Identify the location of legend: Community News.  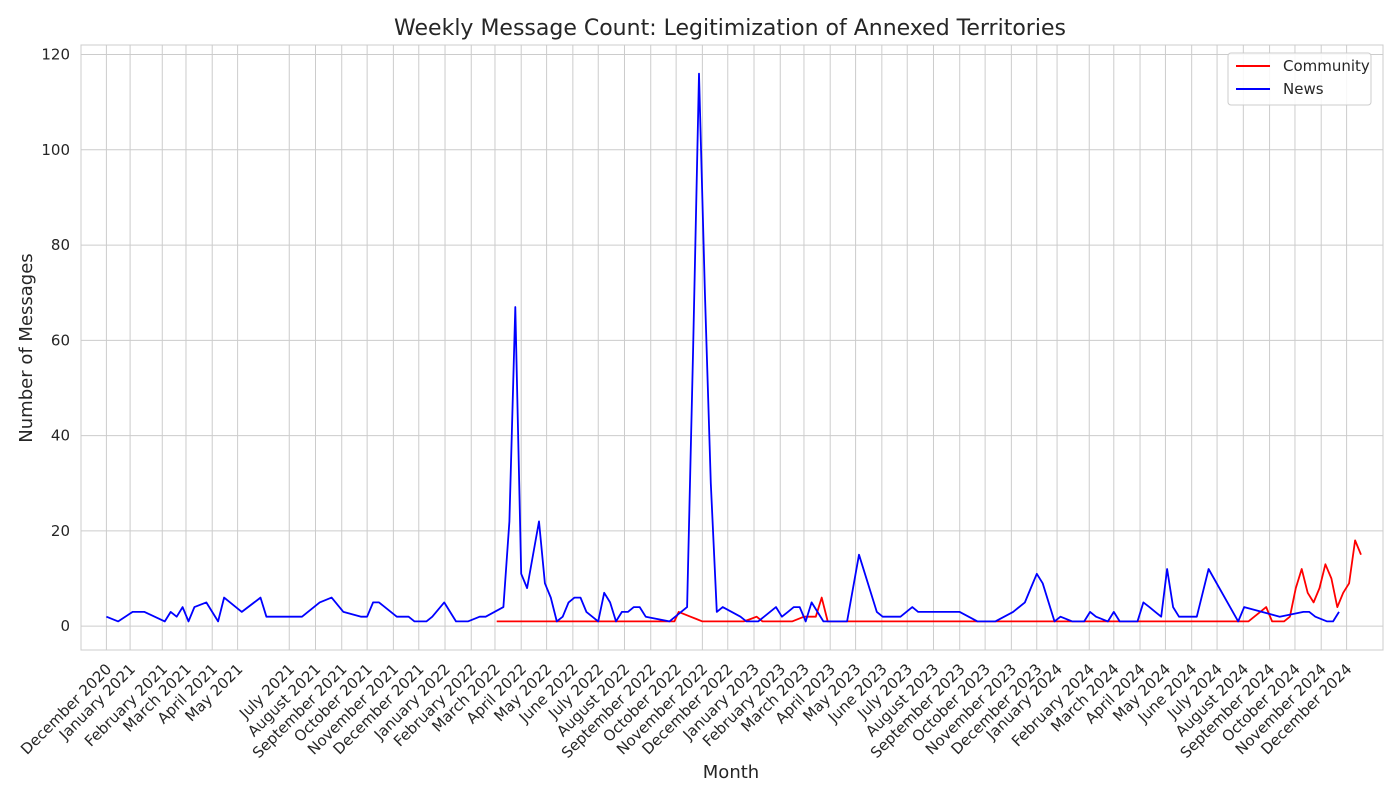
(1299, 79).